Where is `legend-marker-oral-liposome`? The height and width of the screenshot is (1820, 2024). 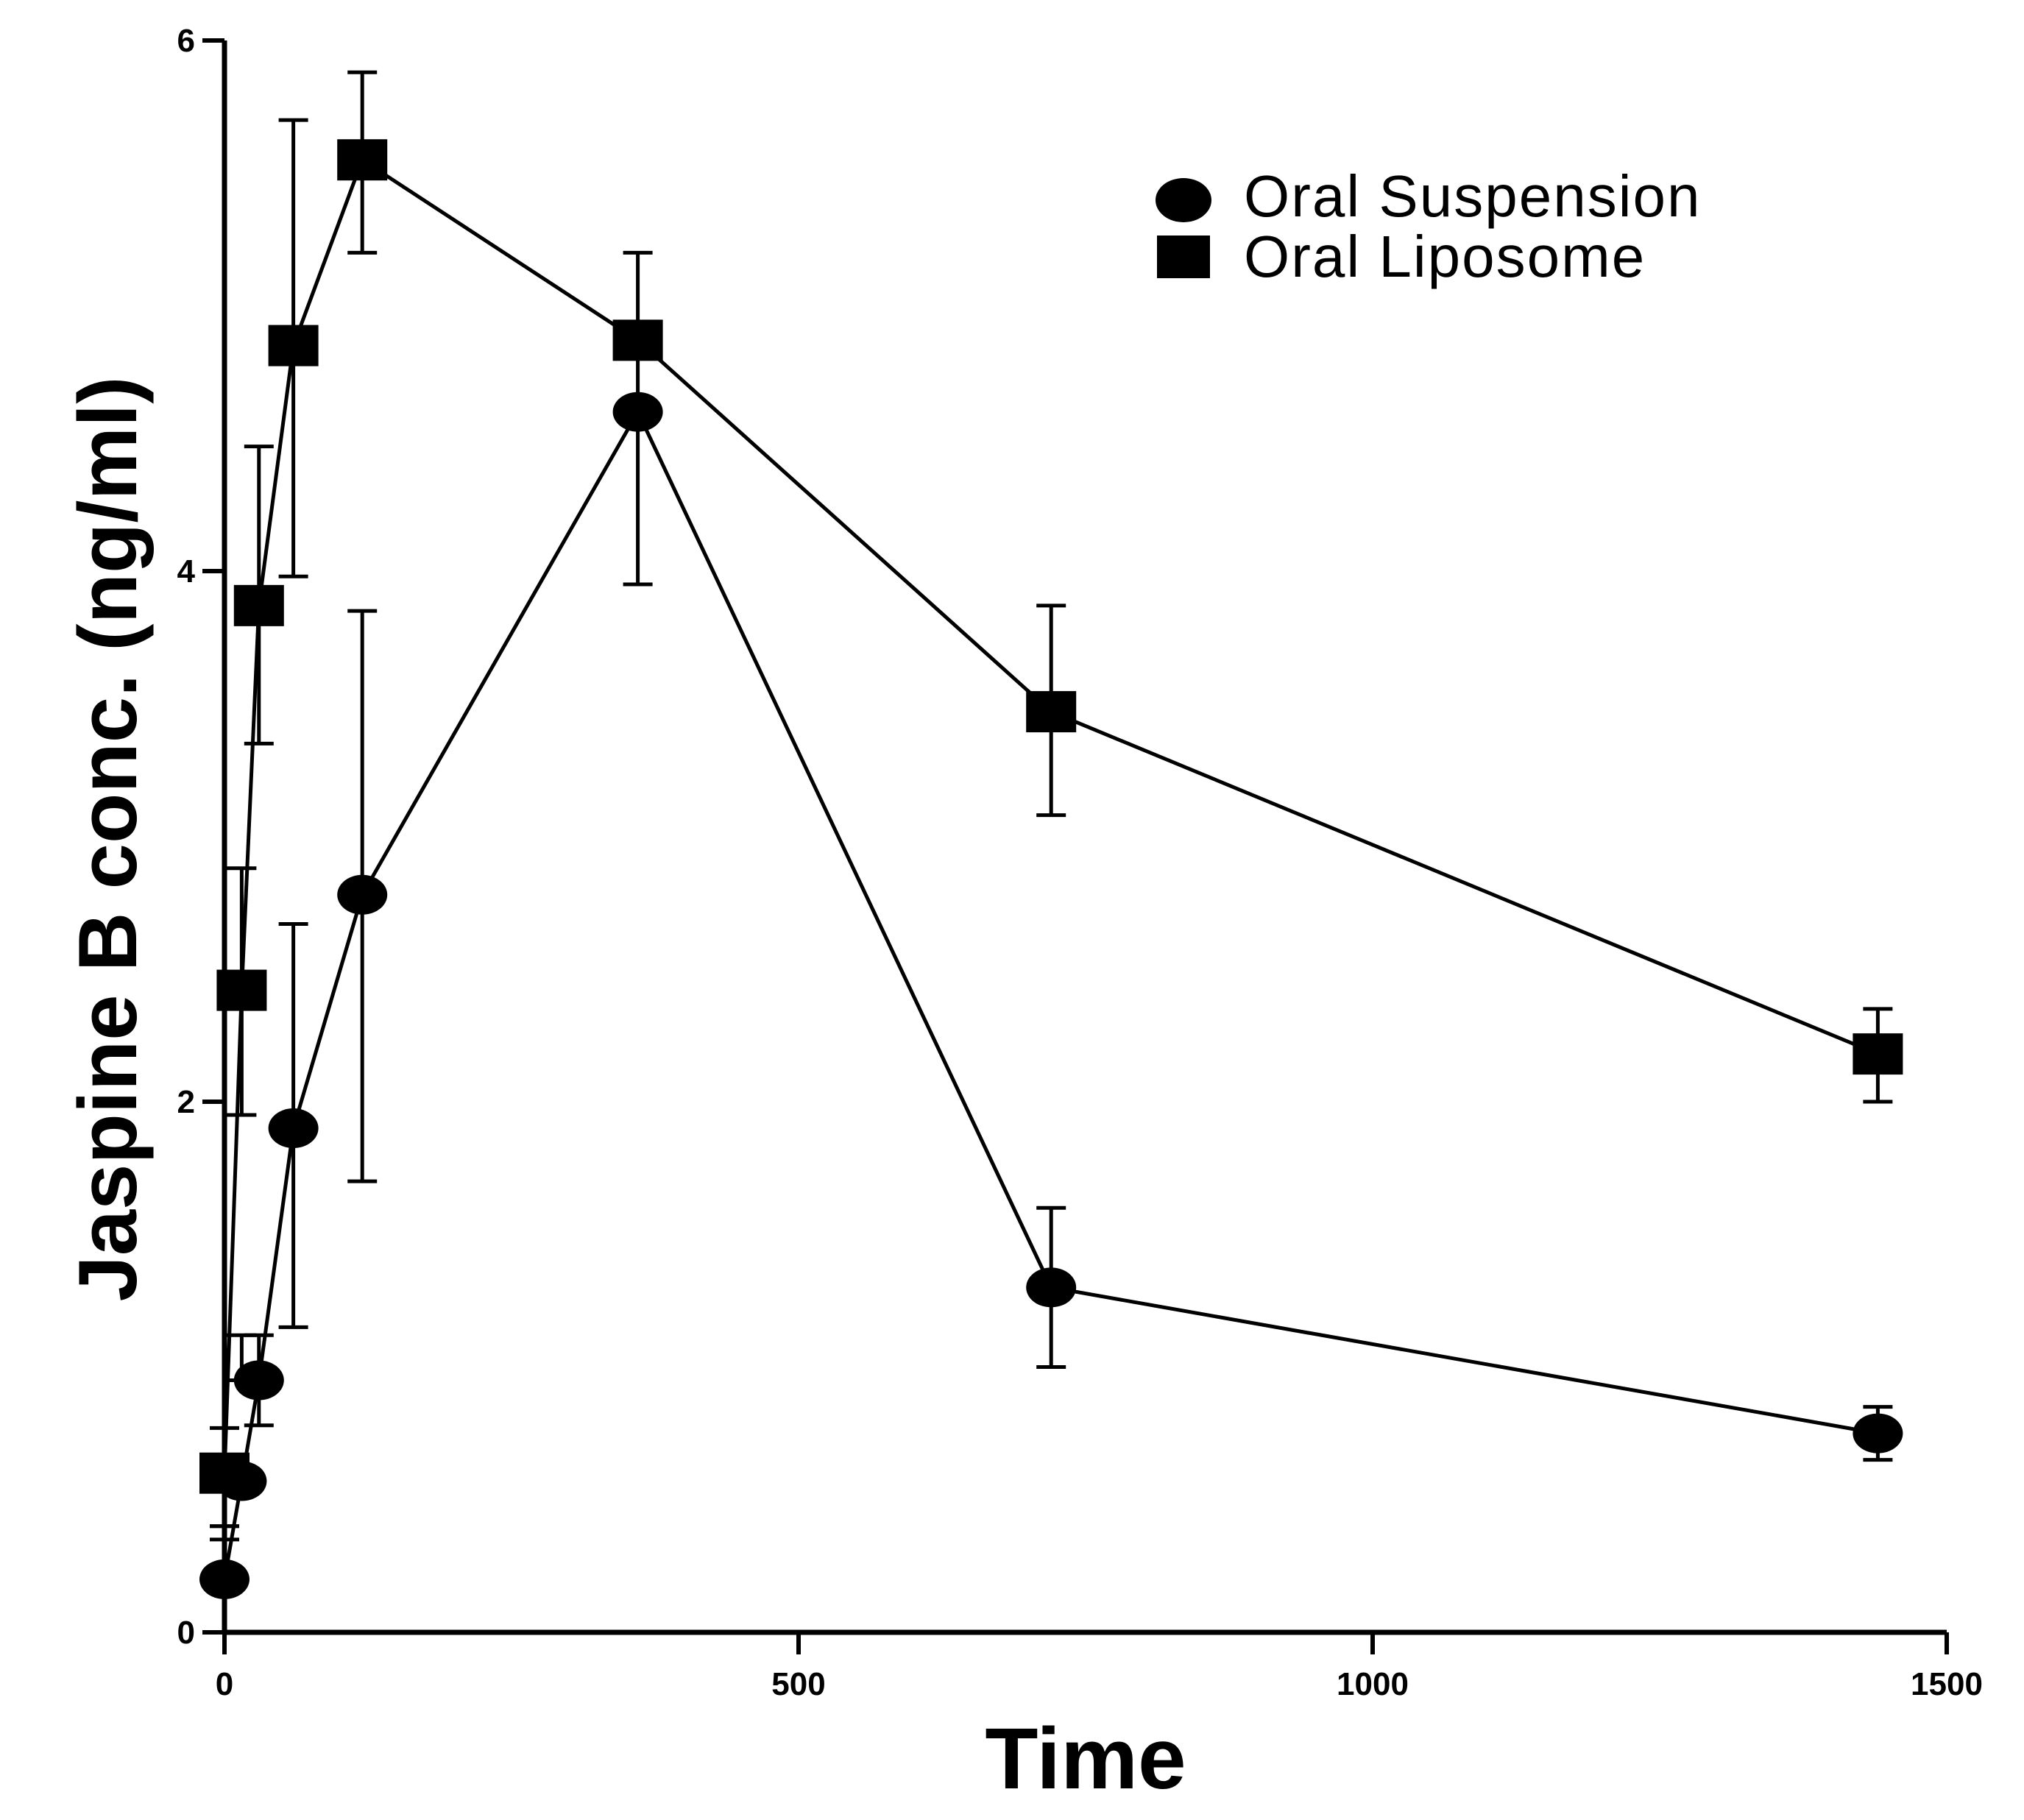 legend-marker-oral-liposome is located at coordinates (1183, 257).